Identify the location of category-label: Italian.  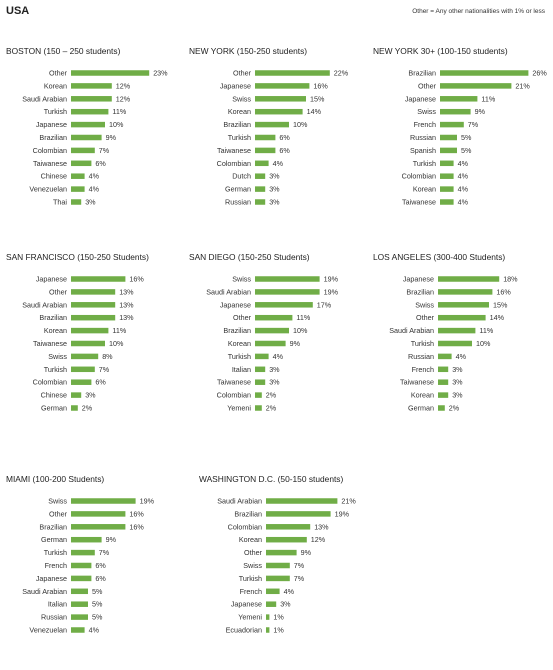
(57, 604).